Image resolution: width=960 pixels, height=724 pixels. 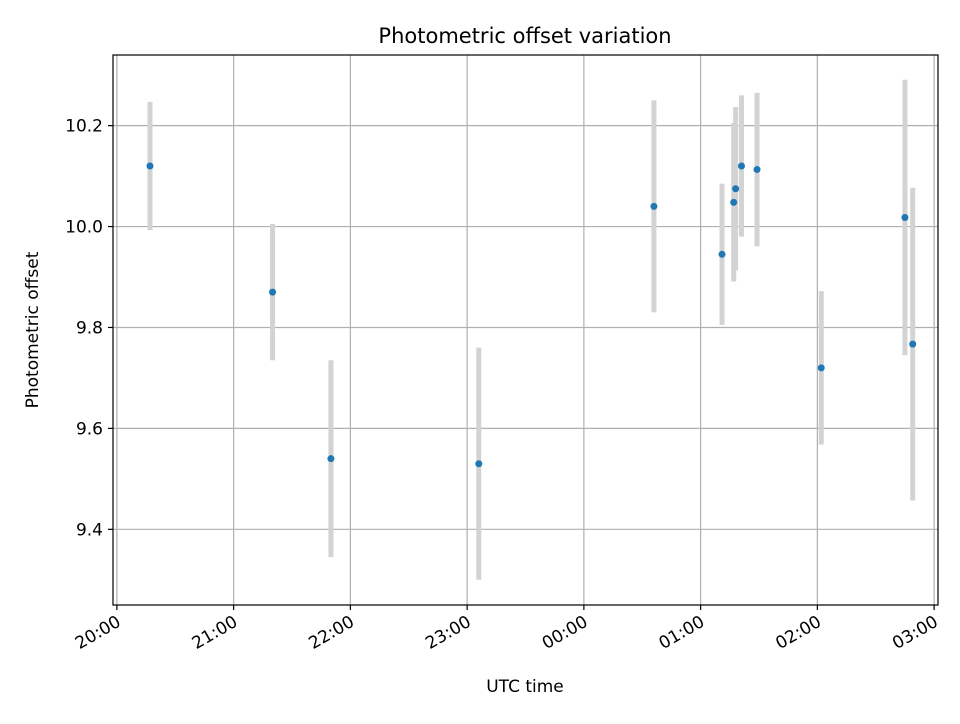 I want to click on y-tick-label: 10.0, so click(x=84, y=228).